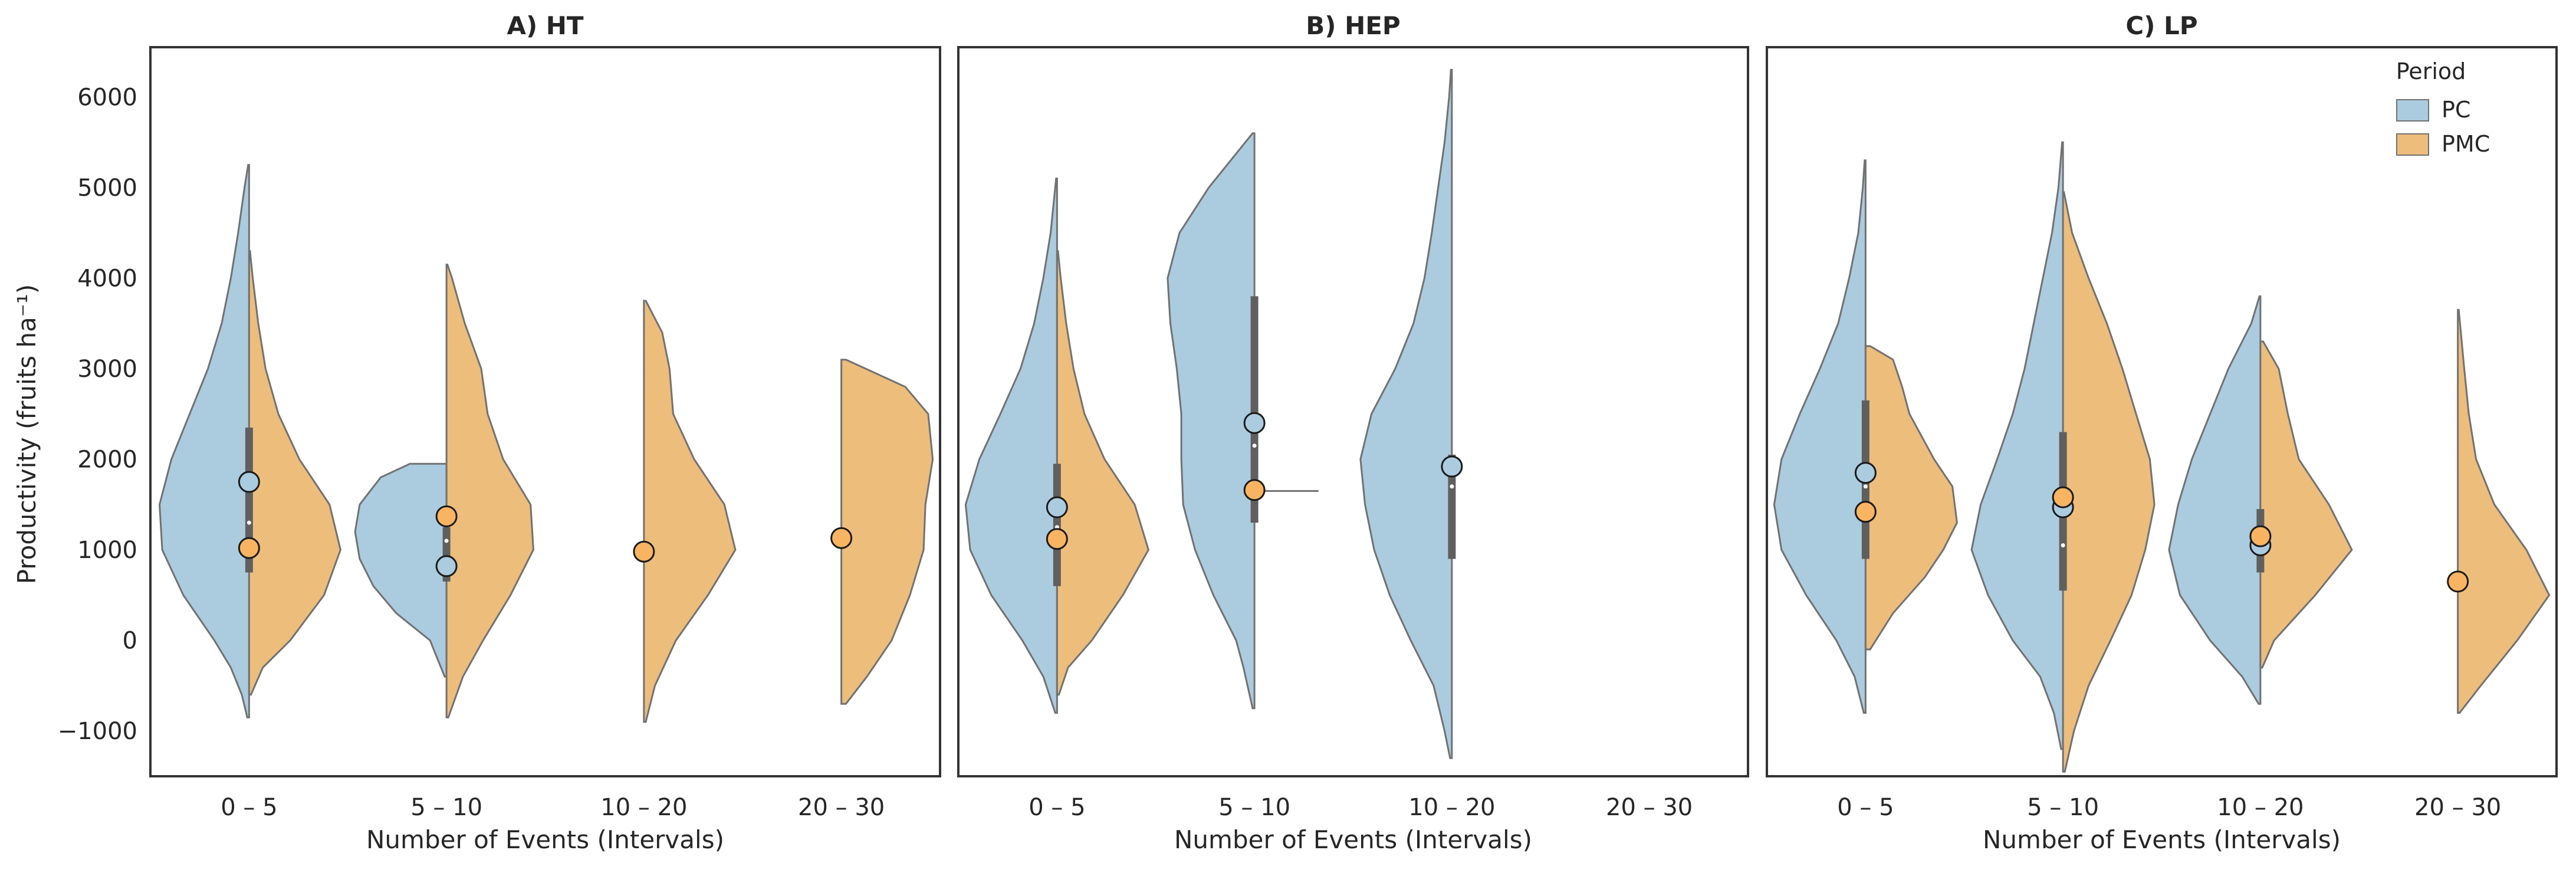 The image size is (2576, 873). What do you see at coordinates (2431, 71) in the screenshot?
I see `legend-title: Period` at bounding box center [2431, 71].